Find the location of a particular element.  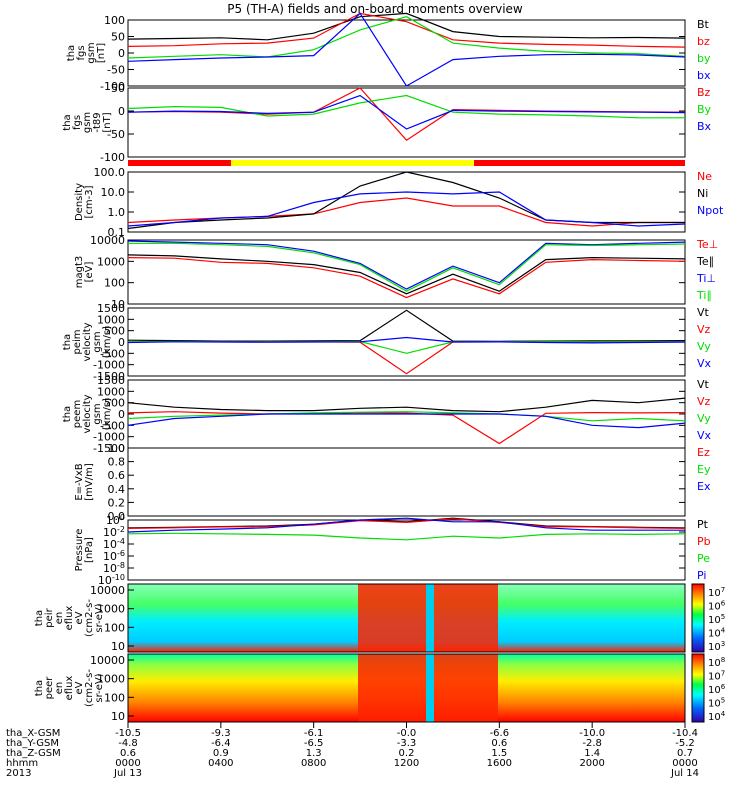

mode-slow-survey-segment is located at coordinates (579, 163).